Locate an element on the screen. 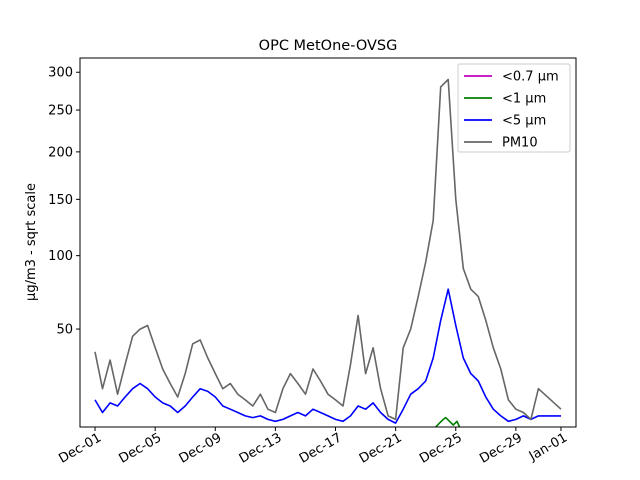  y-tick-label: 250 is located at coordinates (60, 111).